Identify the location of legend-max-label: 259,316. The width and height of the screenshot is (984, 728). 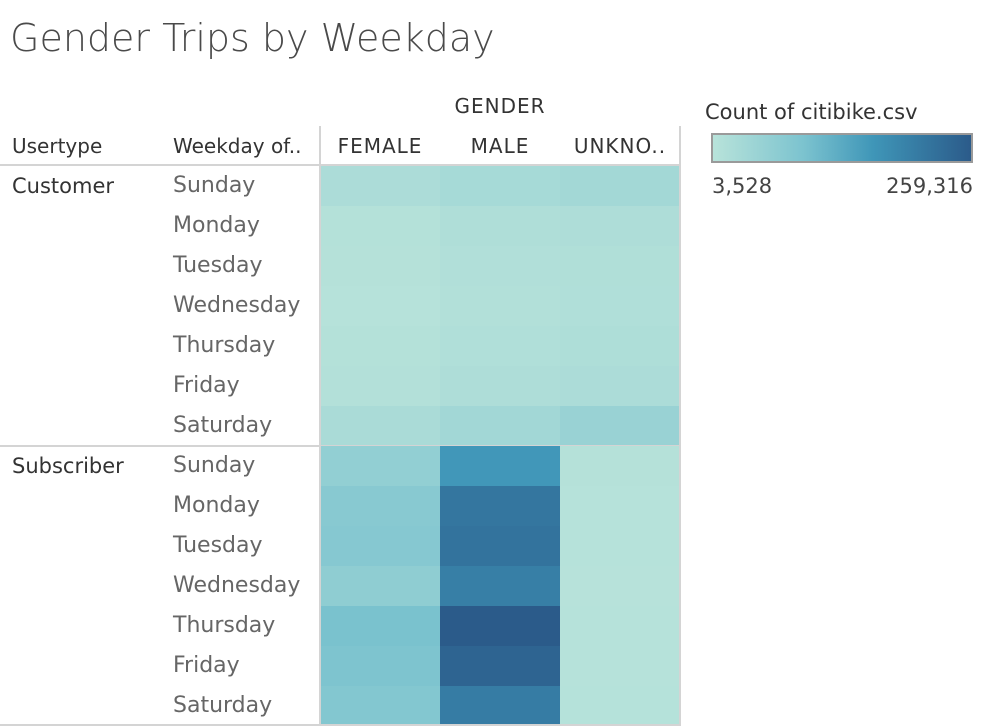
(929, 186).